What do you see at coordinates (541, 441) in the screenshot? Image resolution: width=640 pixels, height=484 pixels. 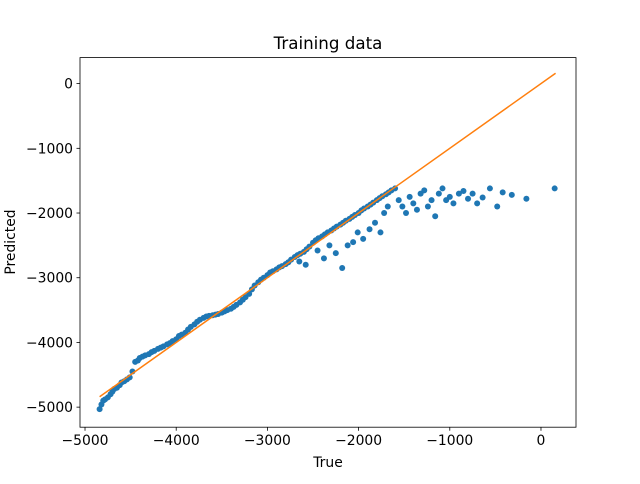 I see `x-tick-label: 0` at bounding box center [541, 441].